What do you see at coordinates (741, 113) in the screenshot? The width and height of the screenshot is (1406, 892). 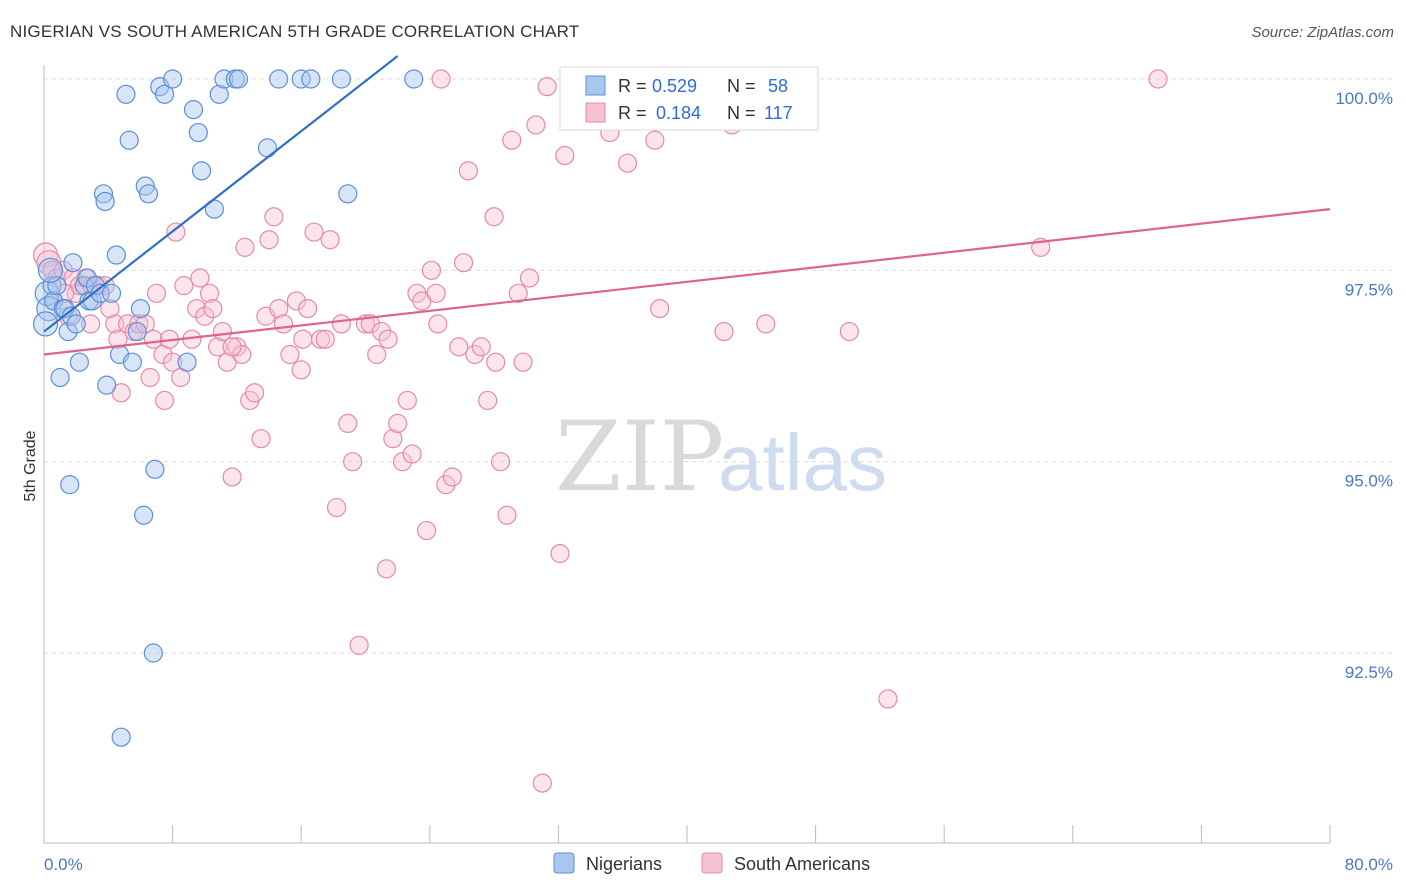 I see `legend-n-label-2: N =` at bounding box center [741, 113].